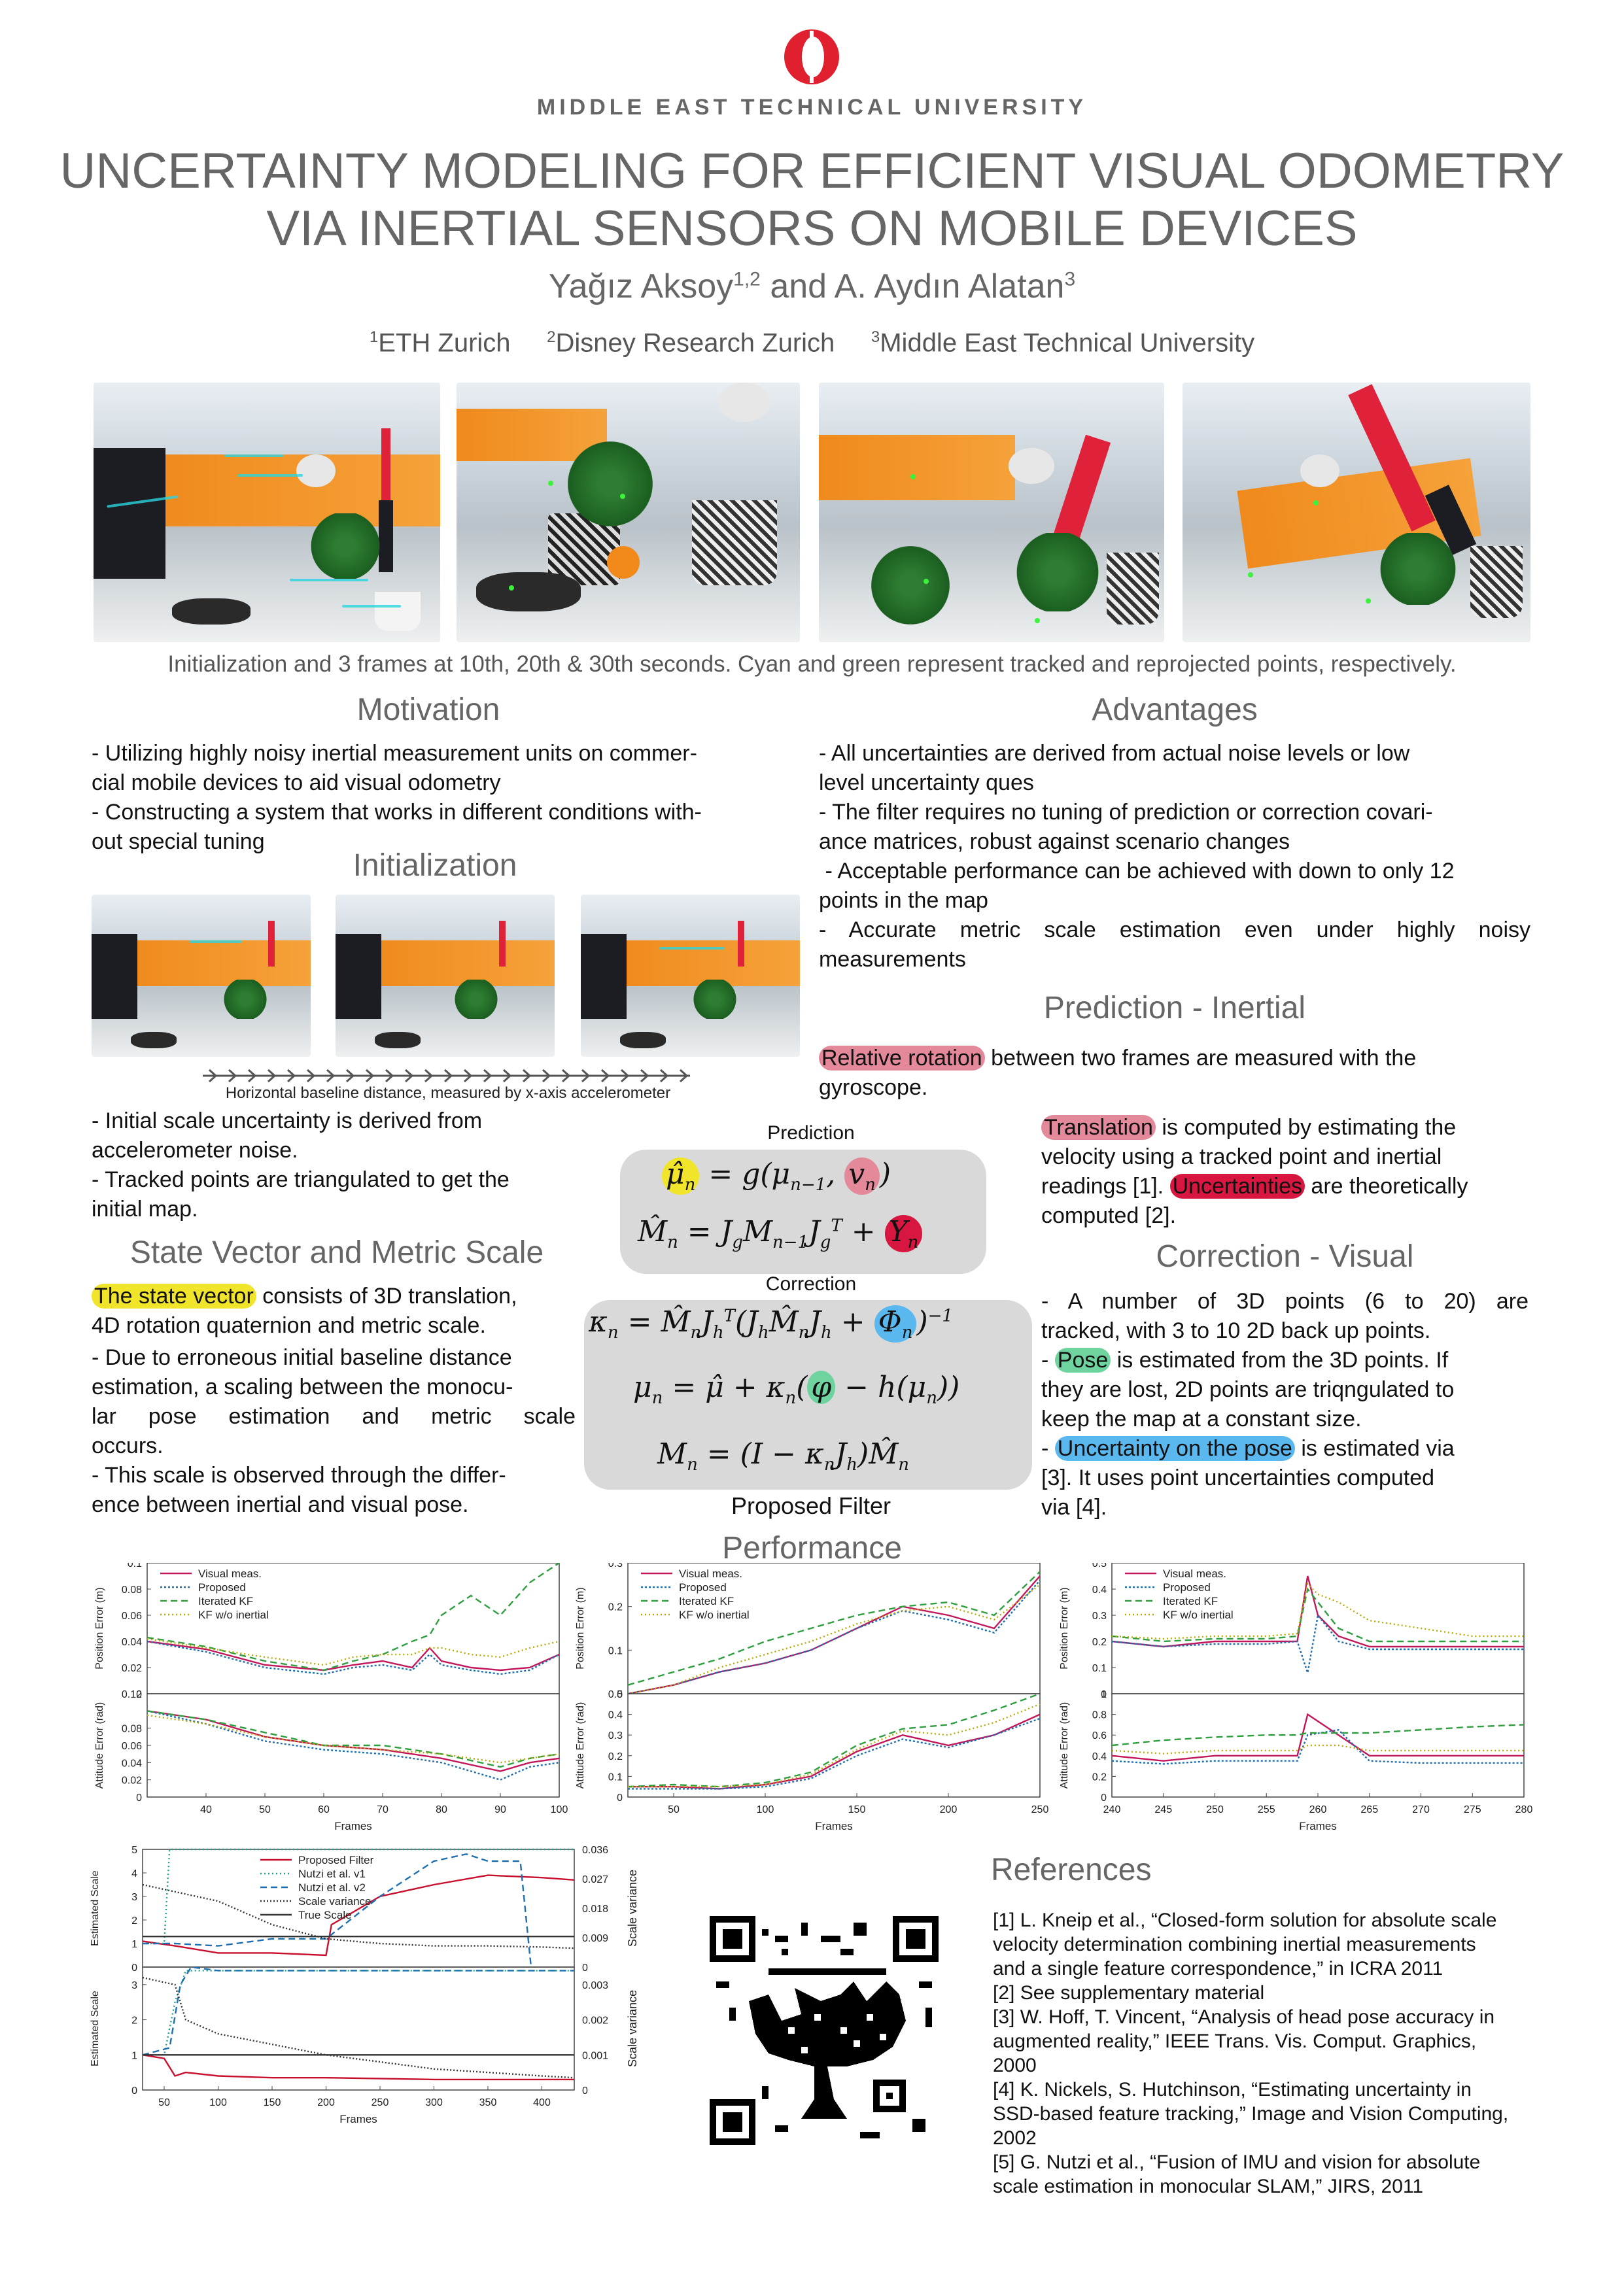  What do you see at coordinates (132, 1616) in the screenshot?
I see `y-tick-label: 0.06` at bounding box center [132, 1616].